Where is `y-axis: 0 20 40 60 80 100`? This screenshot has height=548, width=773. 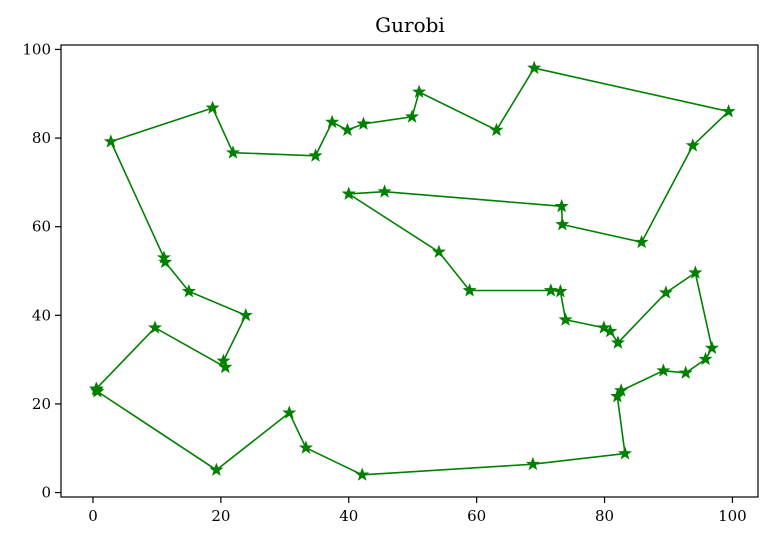 y-axis: 0 20 40 60 80 100 is located at coordinates (41, 270).